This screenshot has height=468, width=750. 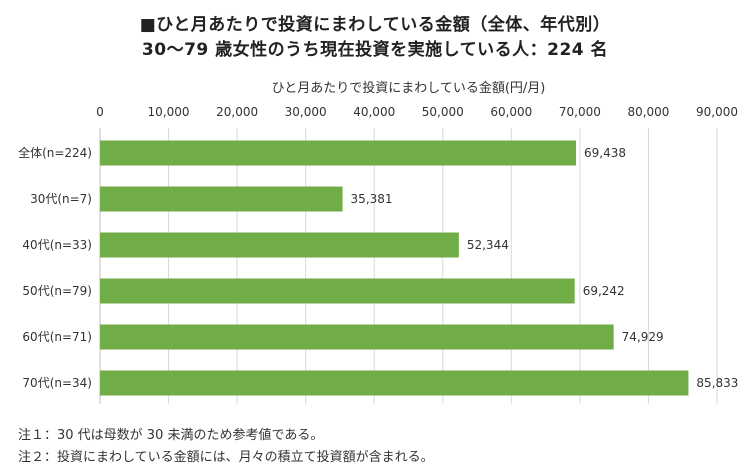 I want to click on axis-label: ひと月あたりで投資にまわしている金額(円/月), so click(x=409, y=88).